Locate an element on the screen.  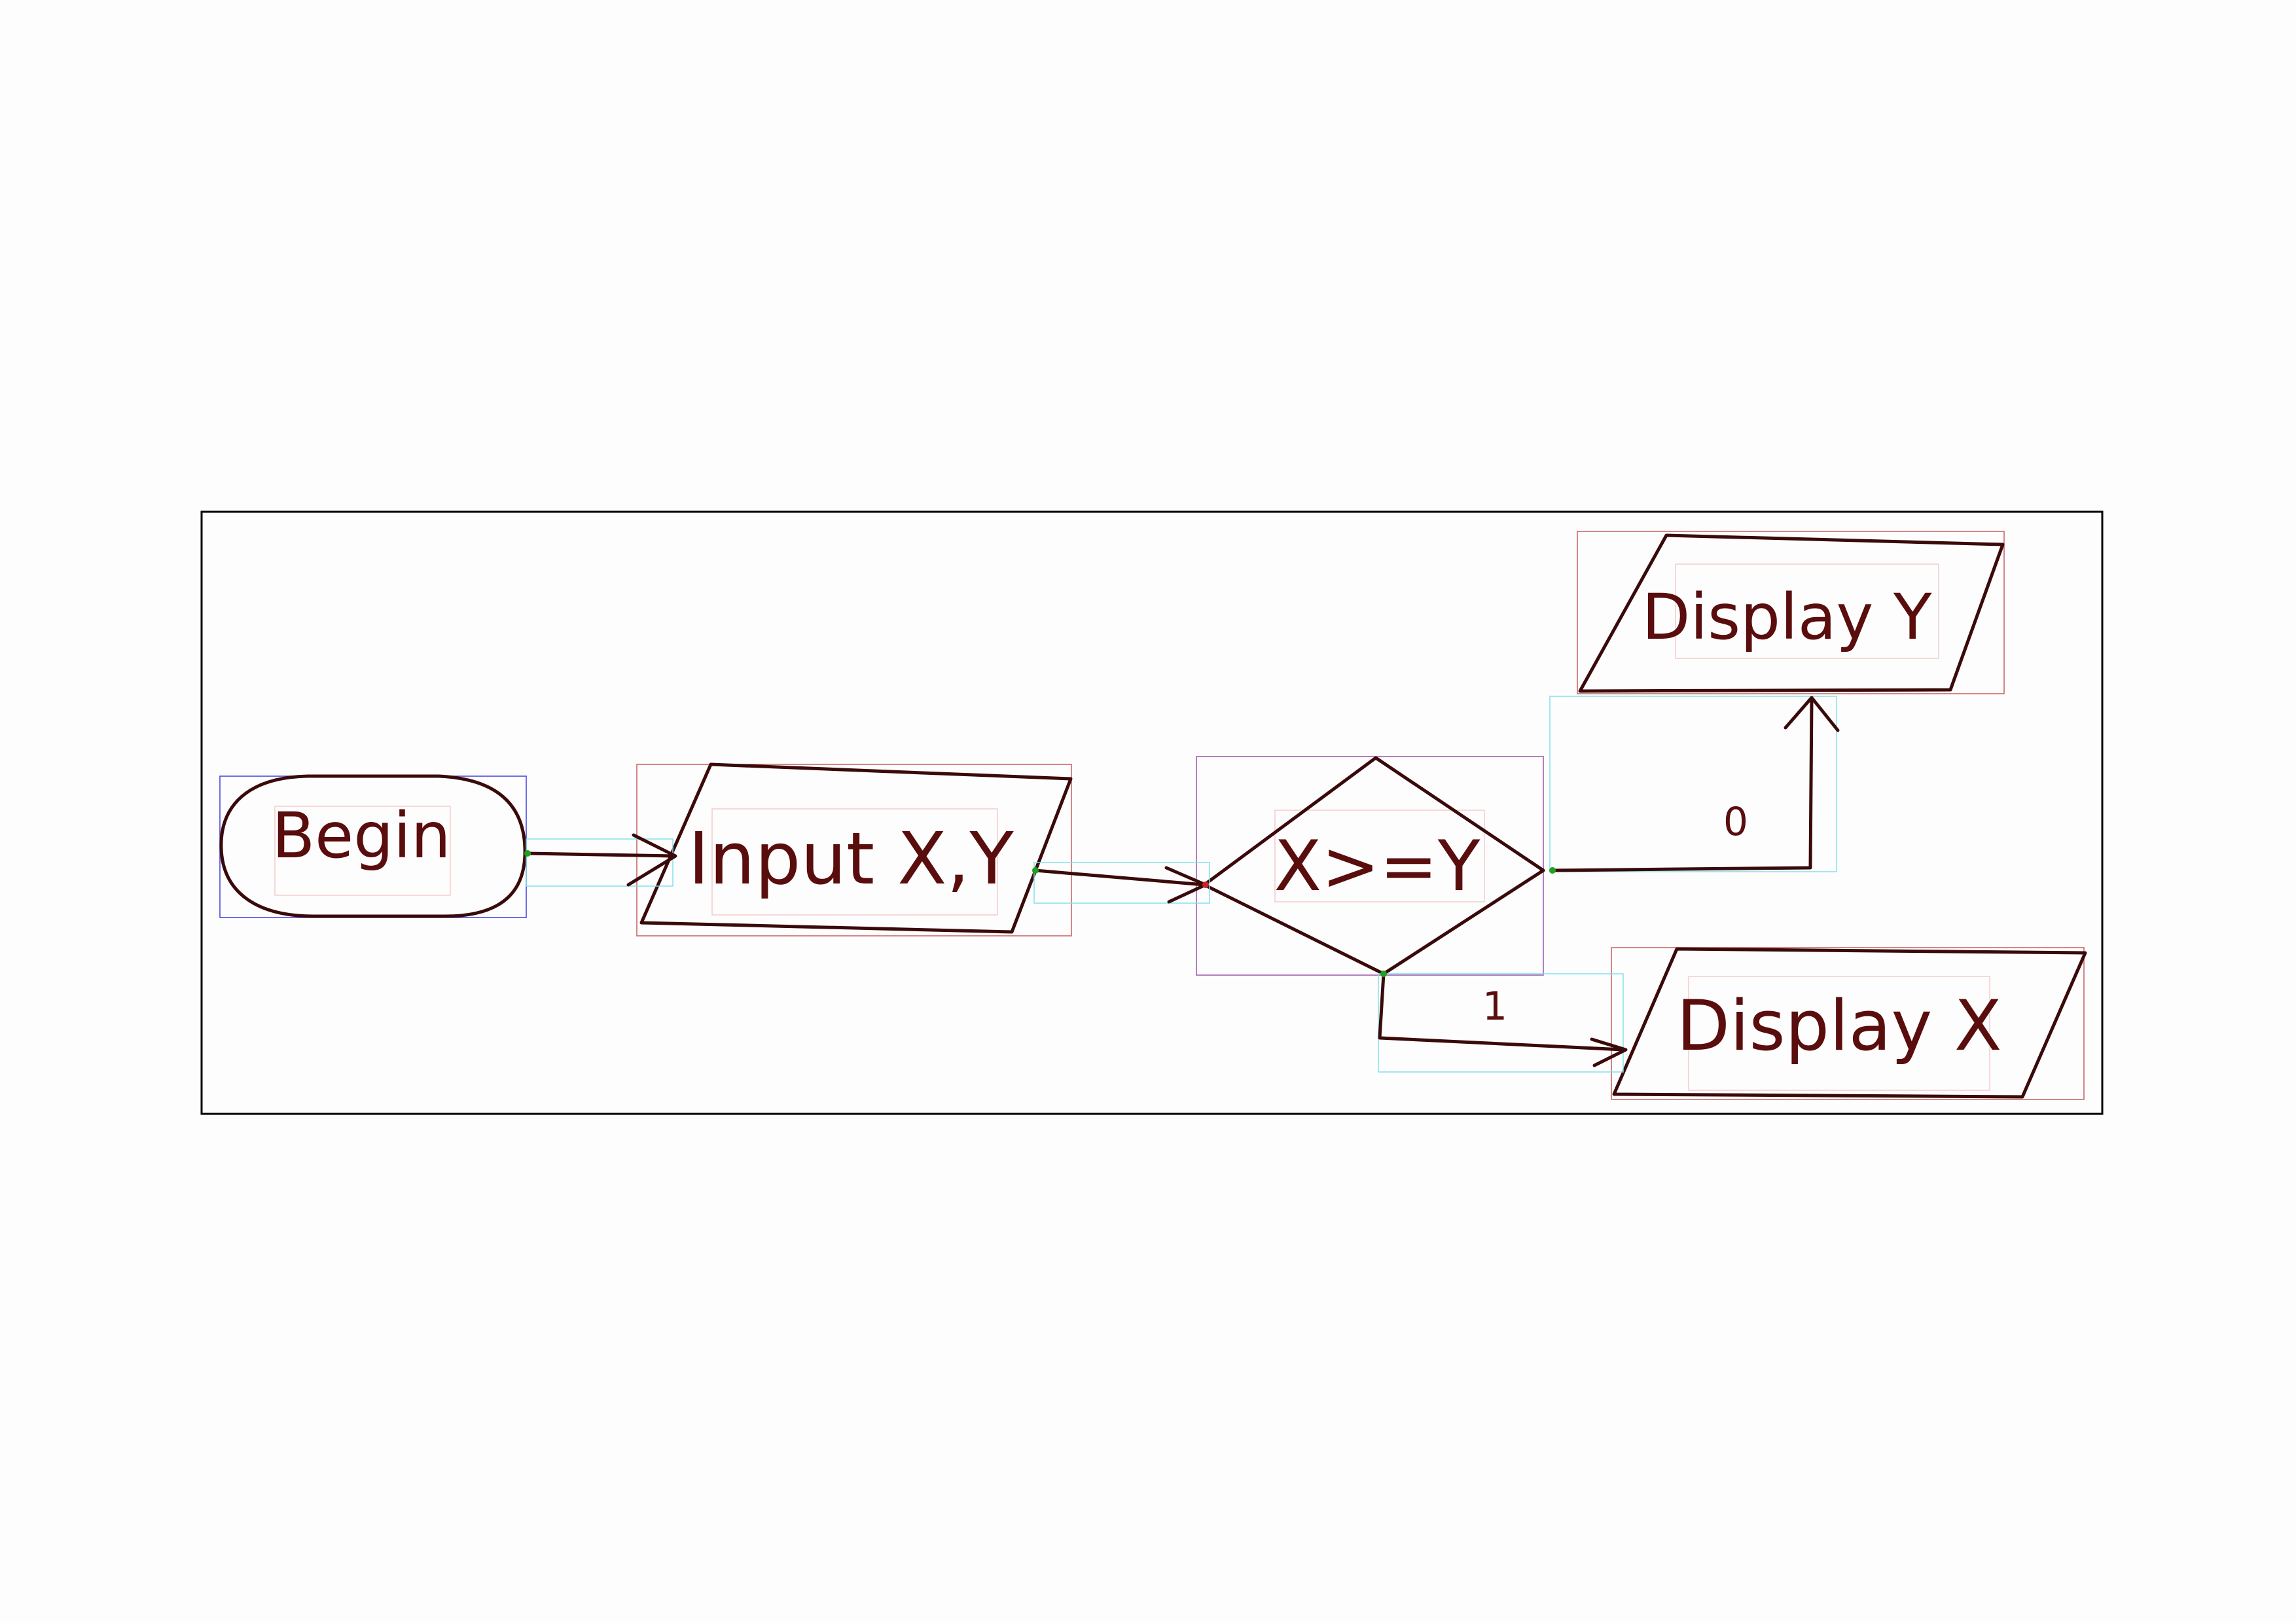
edge-input-to-decision is located at coordinates (1121, 883).